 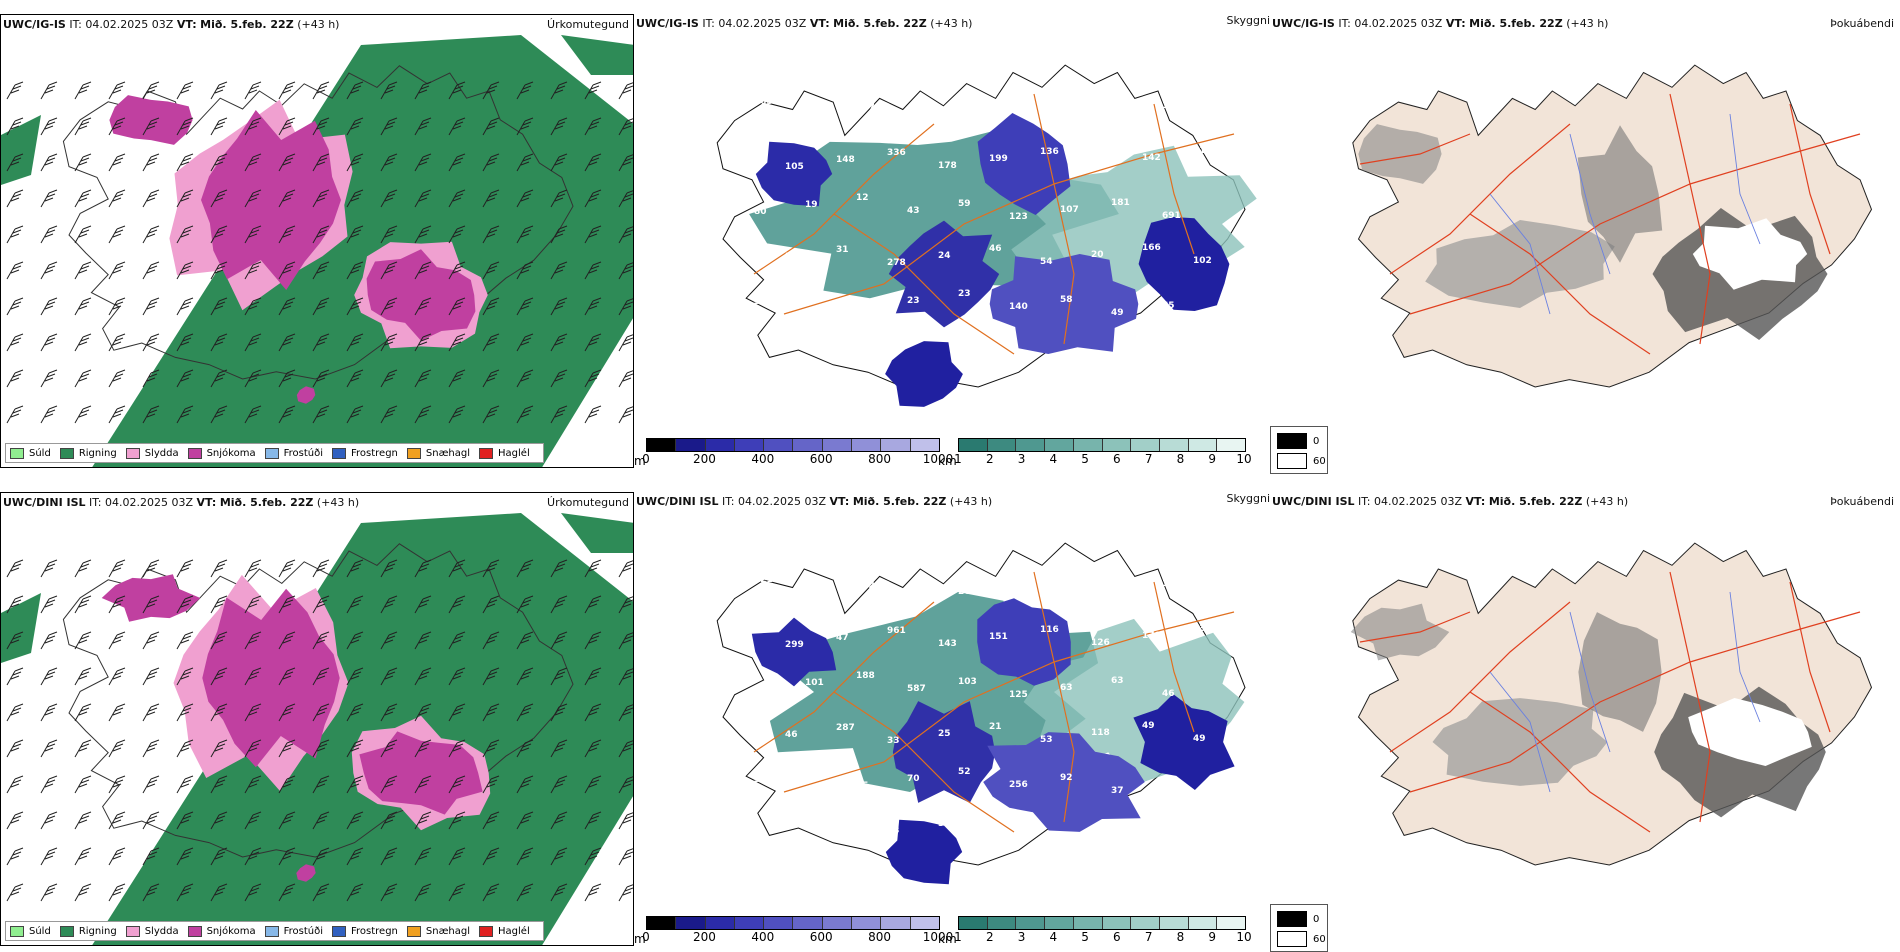 I want to click on cloudbase-value: 121, so click(x=763, y=580).